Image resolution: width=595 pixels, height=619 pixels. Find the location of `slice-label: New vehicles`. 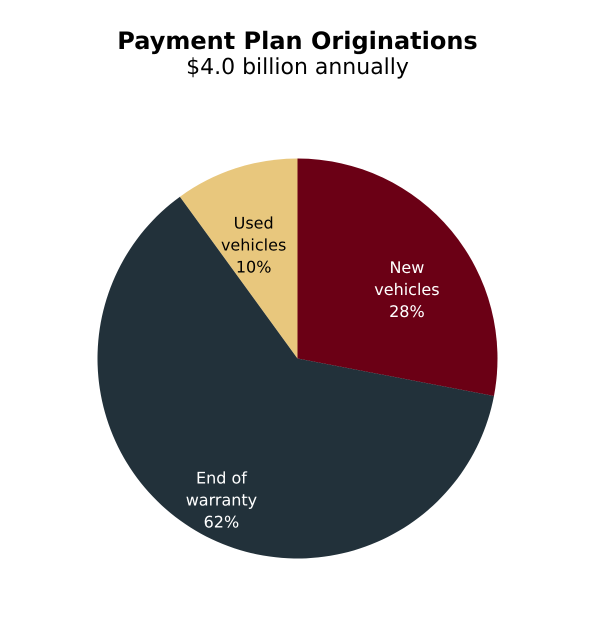

slice-label: New vehicles is located at coordinates (407, 278).